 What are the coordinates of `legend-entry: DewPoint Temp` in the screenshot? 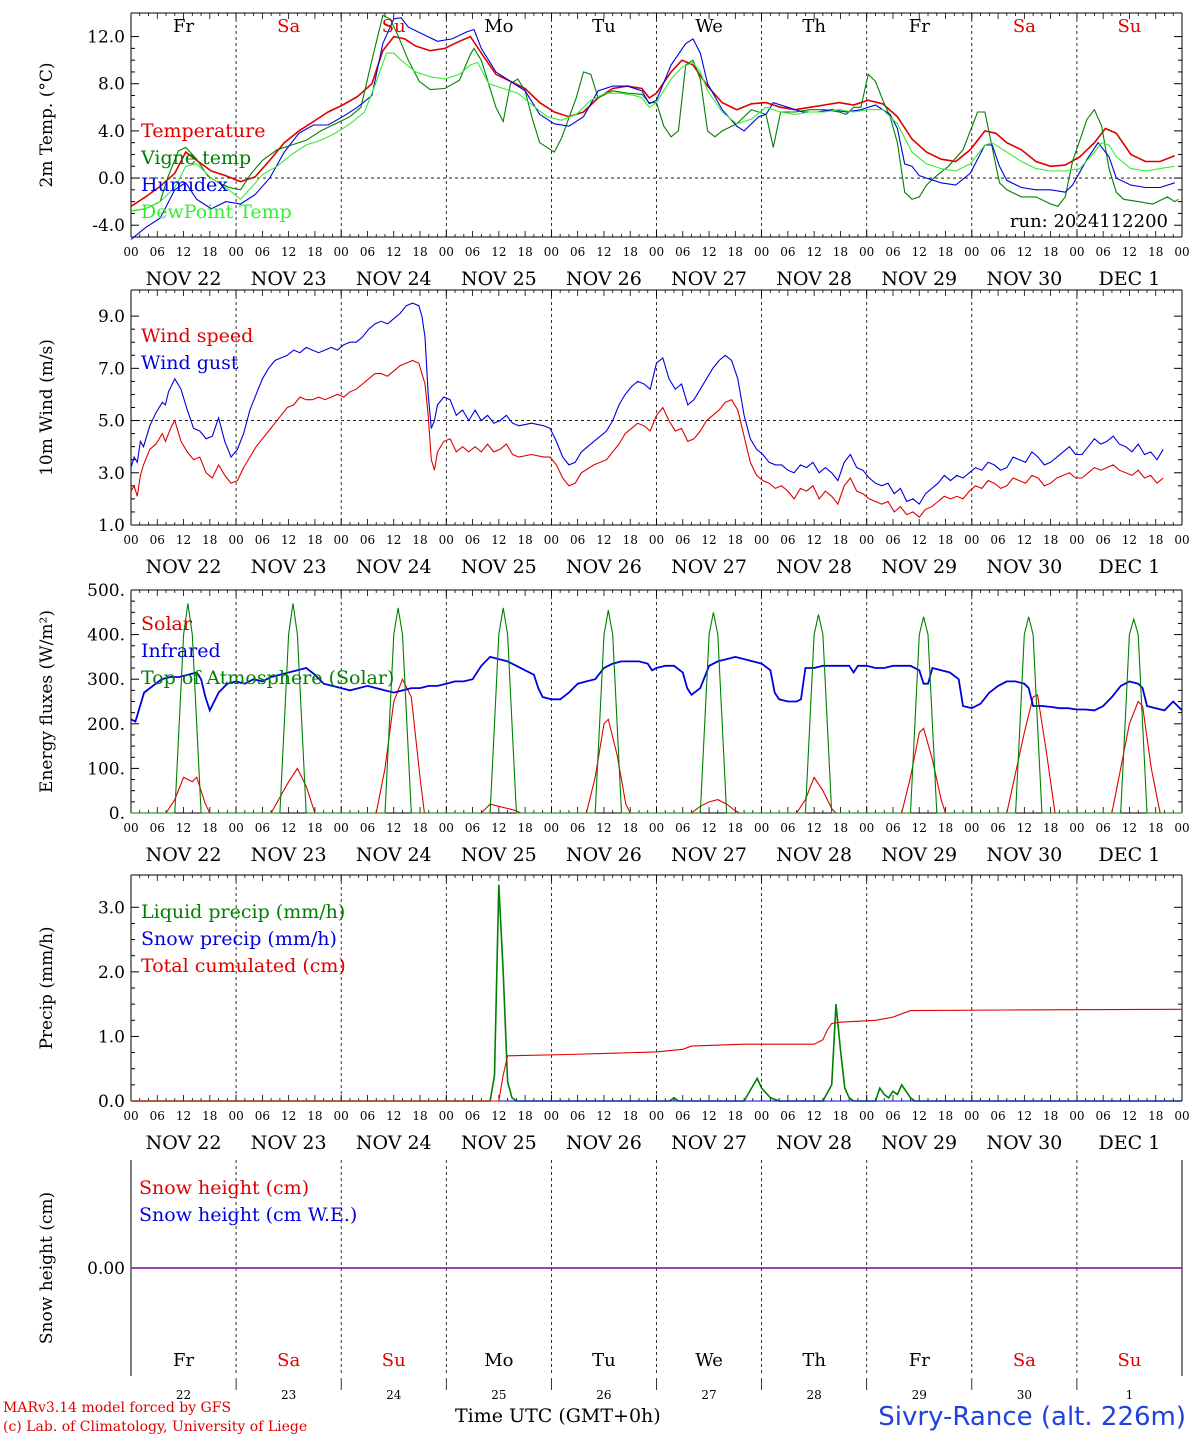 It's located at (216, 212).